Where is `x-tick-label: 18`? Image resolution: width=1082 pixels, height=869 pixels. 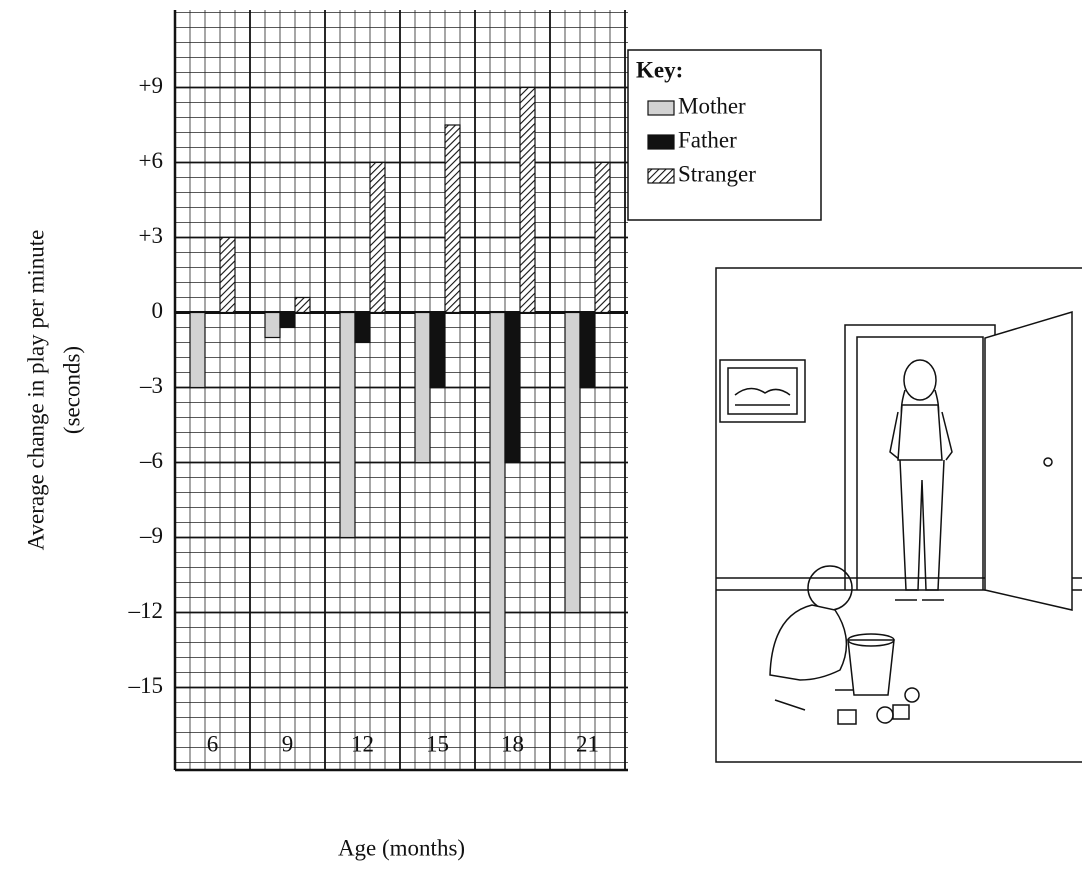
x-tick-label: 18 is located at coordinates (512, 743).